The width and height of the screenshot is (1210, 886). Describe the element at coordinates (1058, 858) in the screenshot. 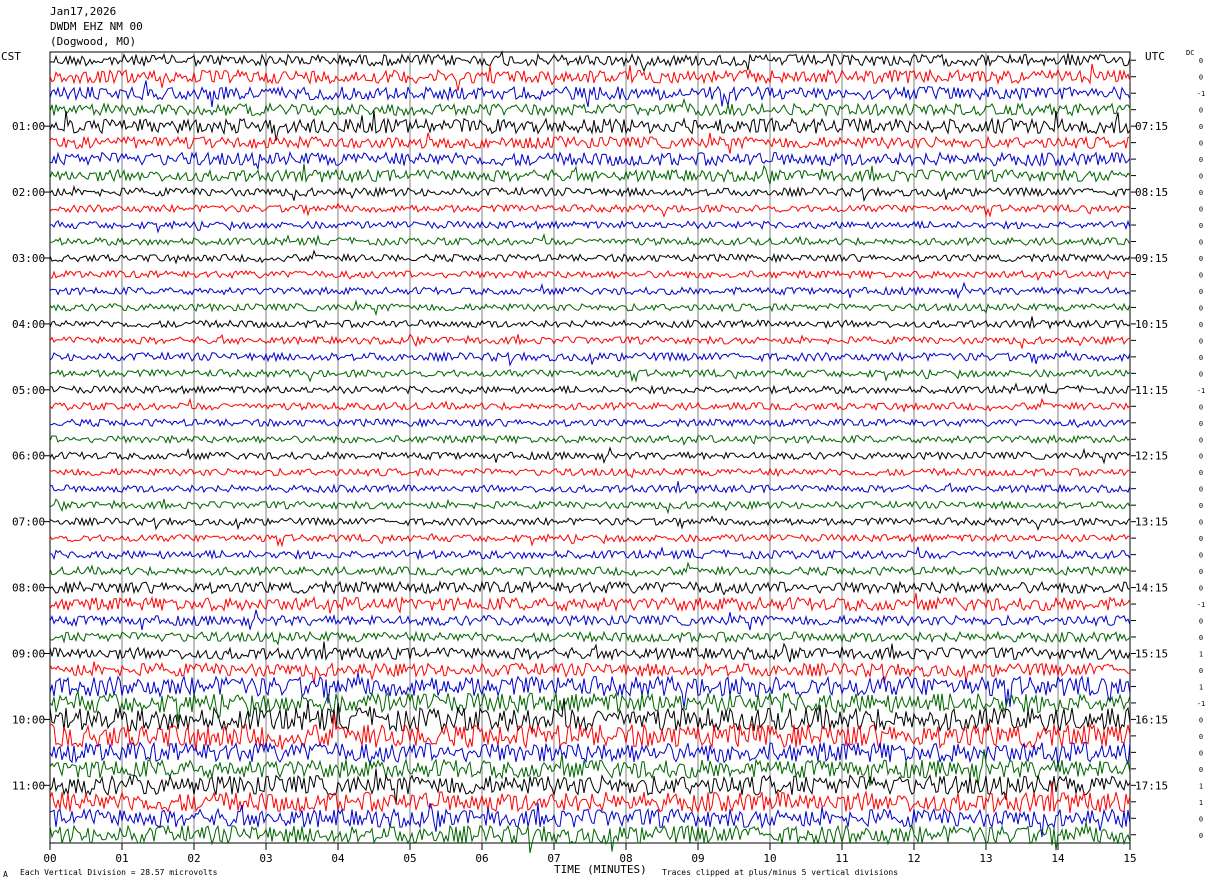

I see `x-tick-label: 14` at that location.